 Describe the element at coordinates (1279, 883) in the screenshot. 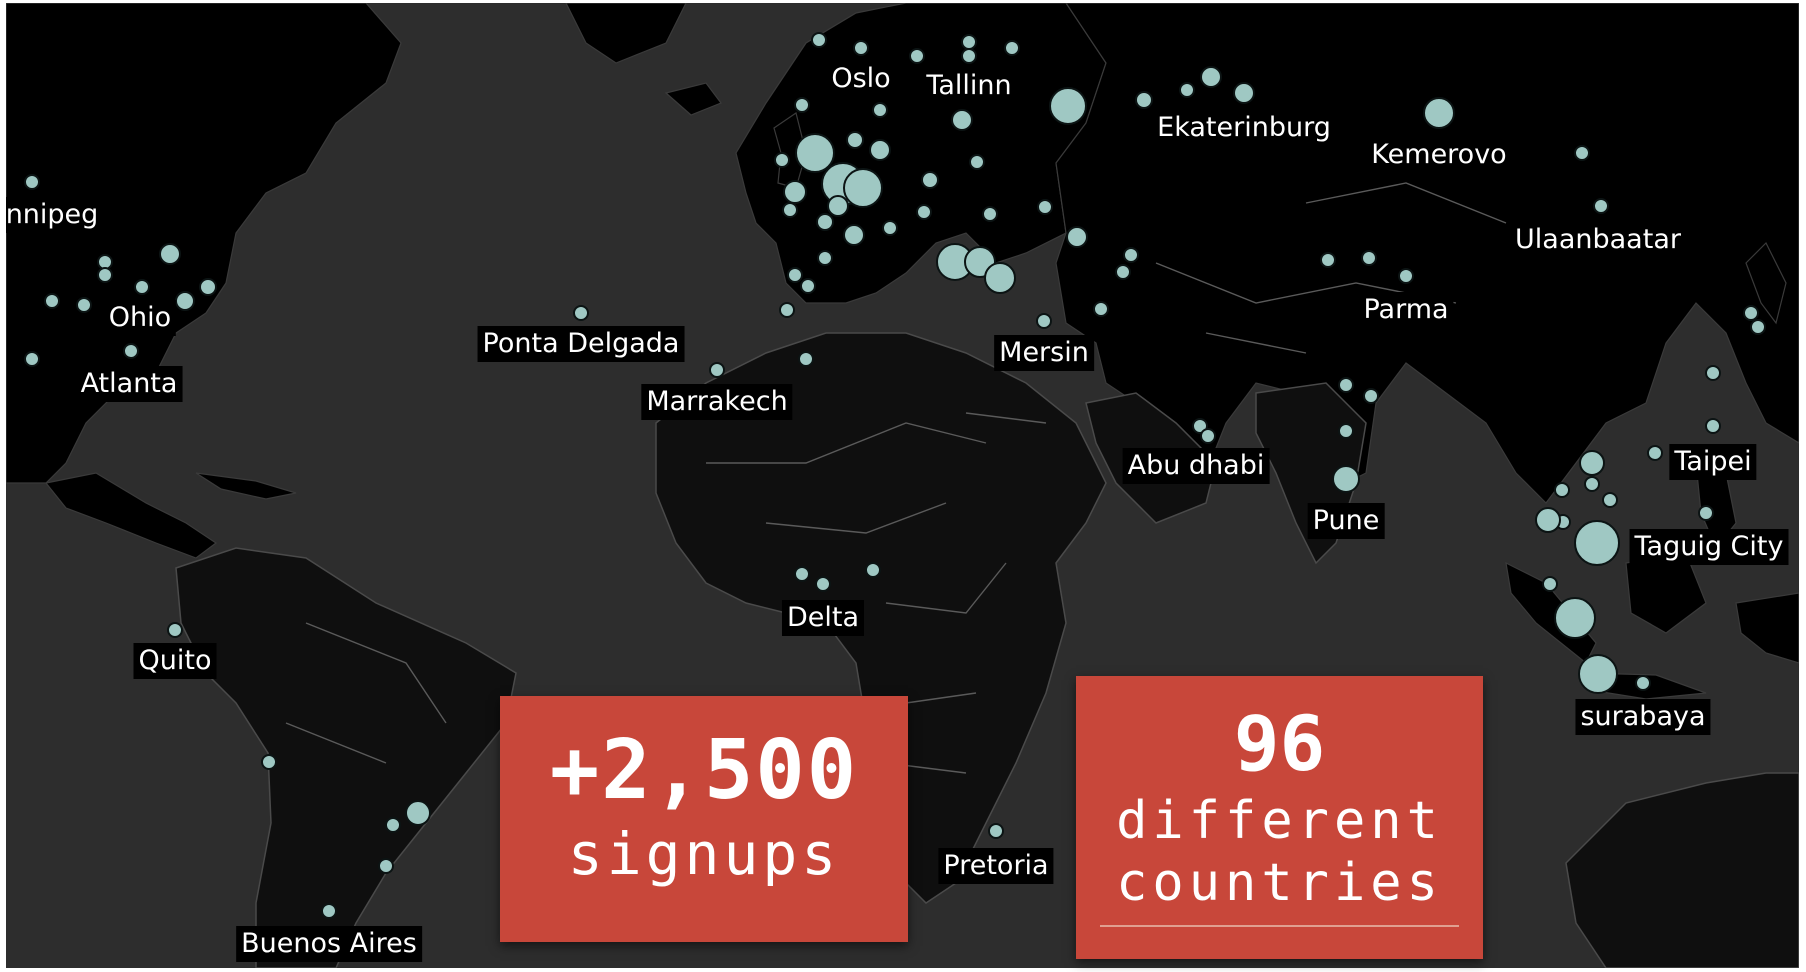

I see `countries-label-countries: countries` at that location.